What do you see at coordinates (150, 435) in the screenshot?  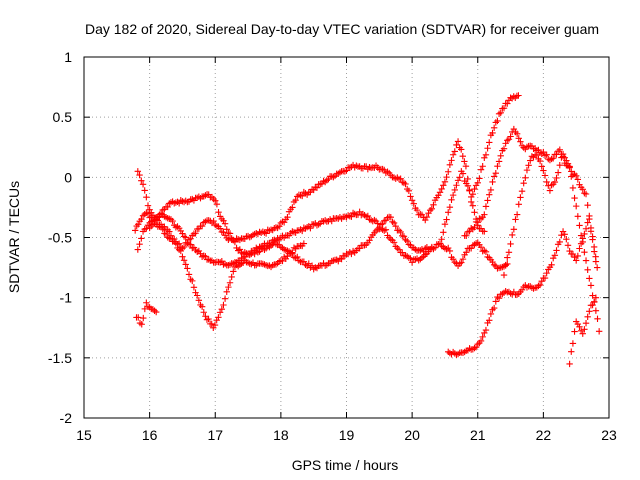 I see `x-tick-label: 16` at bounding box center [150, 435].